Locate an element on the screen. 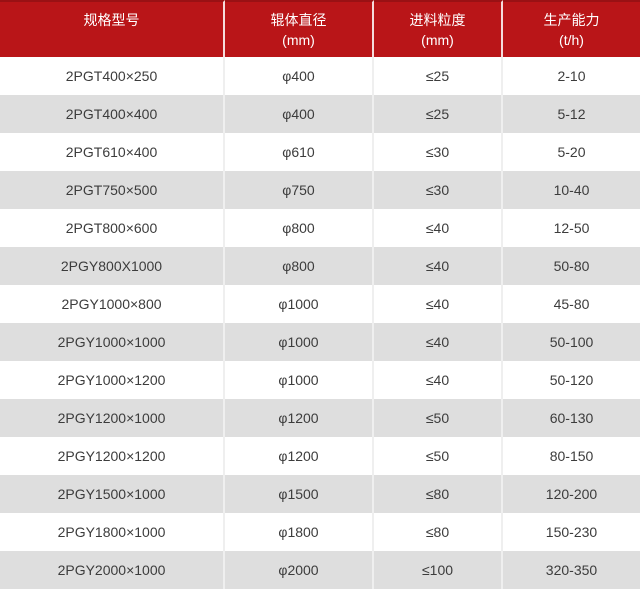  cell-model: 2PGT610×400 is located at coordinates (112, 152).